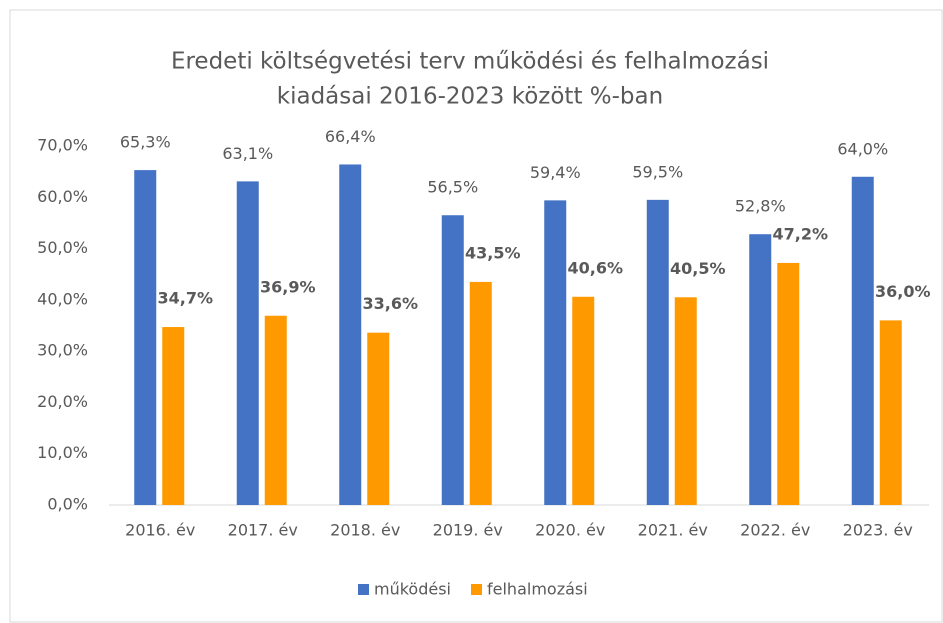 The width and height of the screenshot is (943, 623). I want to click on y-tick-label: 60,0%, so click(62, 196).